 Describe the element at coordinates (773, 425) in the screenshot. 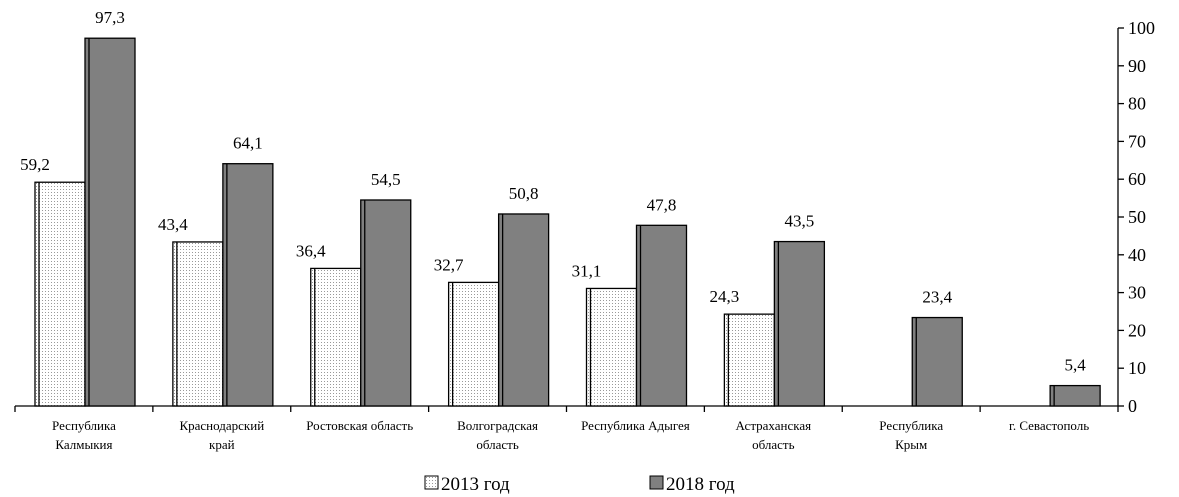

I see `x-tick-label-line: Астраханская` at that location.